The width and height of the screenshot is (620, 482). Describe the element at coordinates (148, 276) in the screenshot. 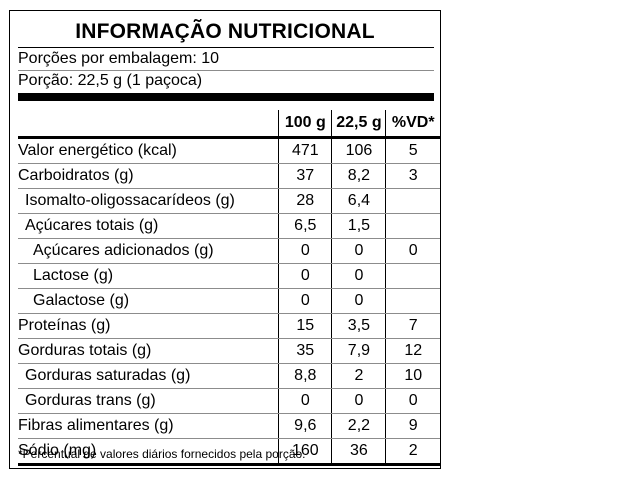

I see `nutrient-name: Lactose (g)` at that location.